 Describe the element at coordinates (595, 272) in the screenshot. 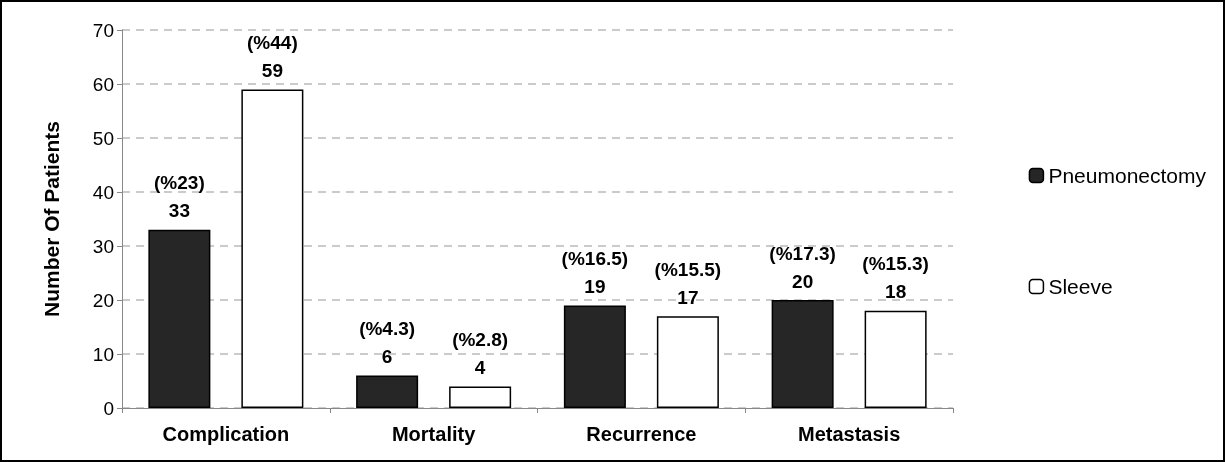

I see `data-label: (%16.5) 19` at that location.